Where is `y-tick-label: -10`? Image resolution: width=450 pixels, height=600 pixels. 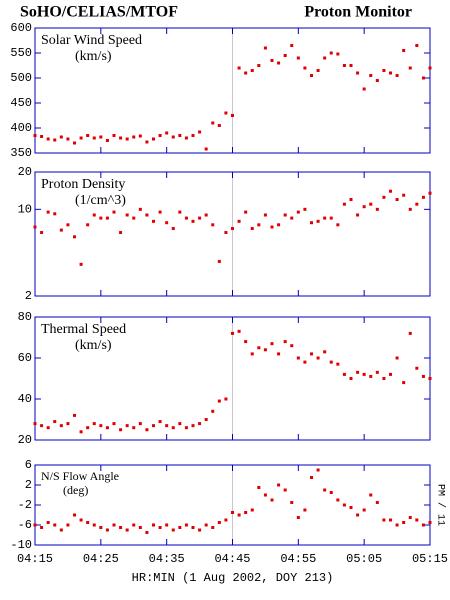
y-tick-label: -10 is located at coordinates (21, 545).